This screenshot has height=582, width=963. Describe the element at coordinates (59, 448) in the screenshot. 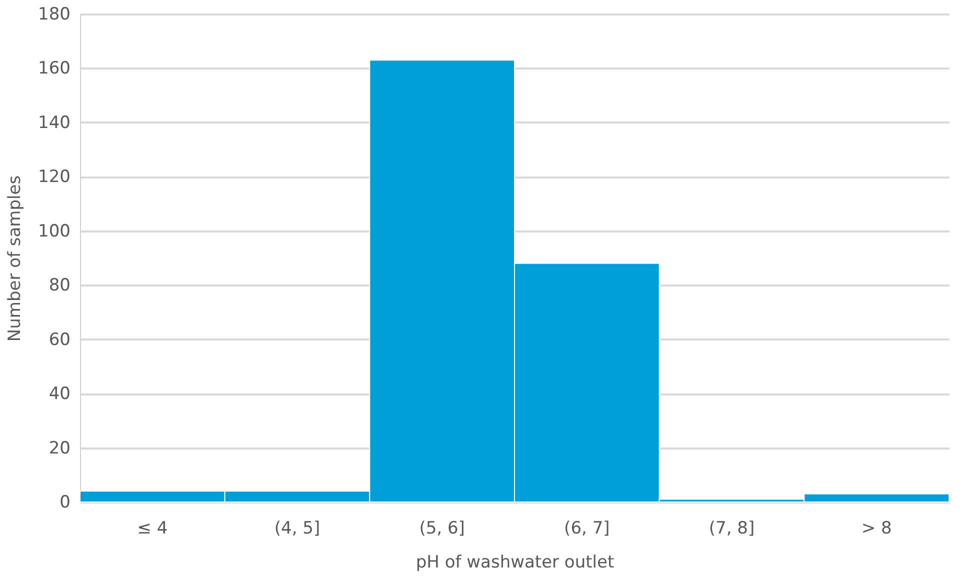

I see `y-tick-label: 20` at that location.